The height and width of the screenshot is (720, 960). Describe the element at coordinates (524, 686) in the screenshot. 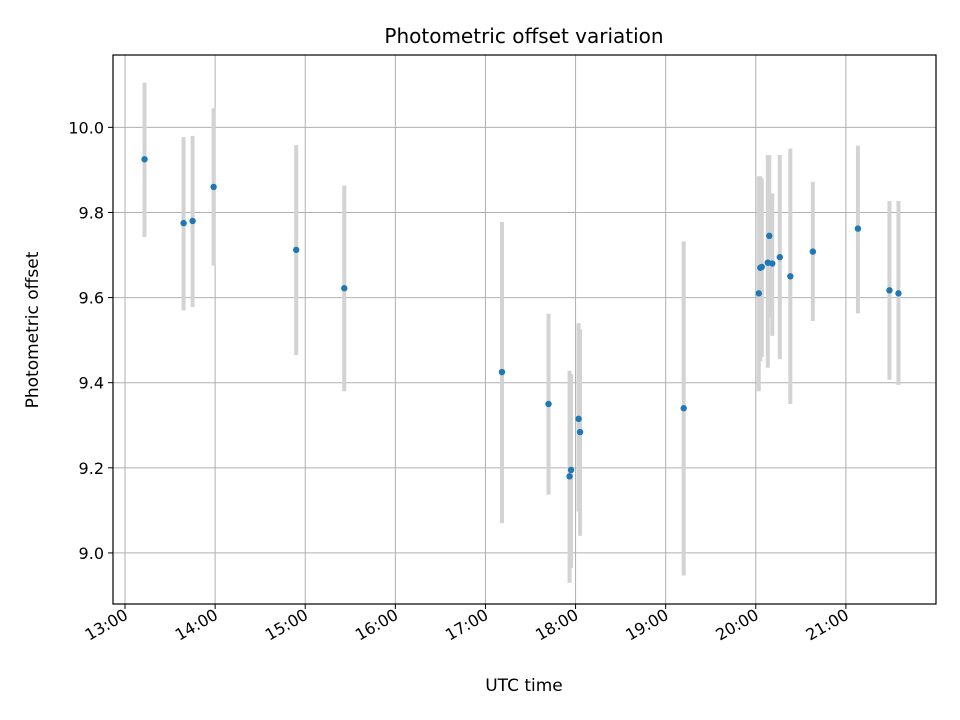

I see `x-axis-label: UTC time` at that location.